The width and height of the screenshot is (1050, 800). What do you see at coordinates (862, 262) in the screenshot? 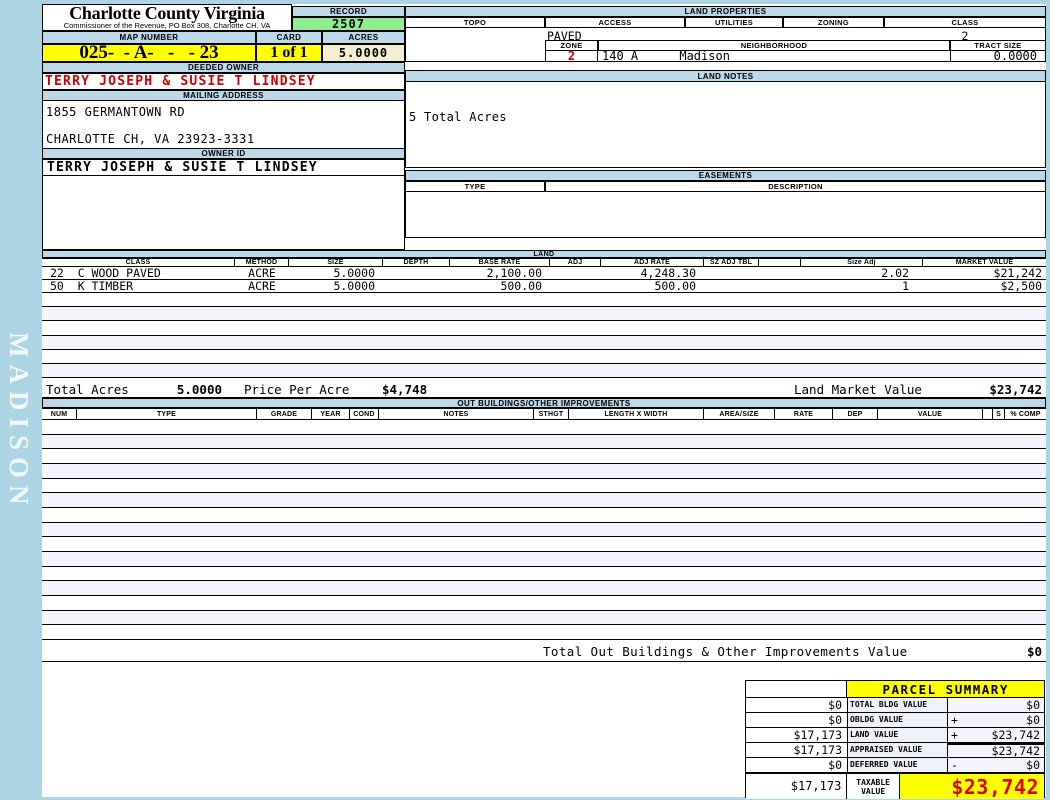
I see `land-col-size-adj: Size Adj` at bounding box center [862, 262].